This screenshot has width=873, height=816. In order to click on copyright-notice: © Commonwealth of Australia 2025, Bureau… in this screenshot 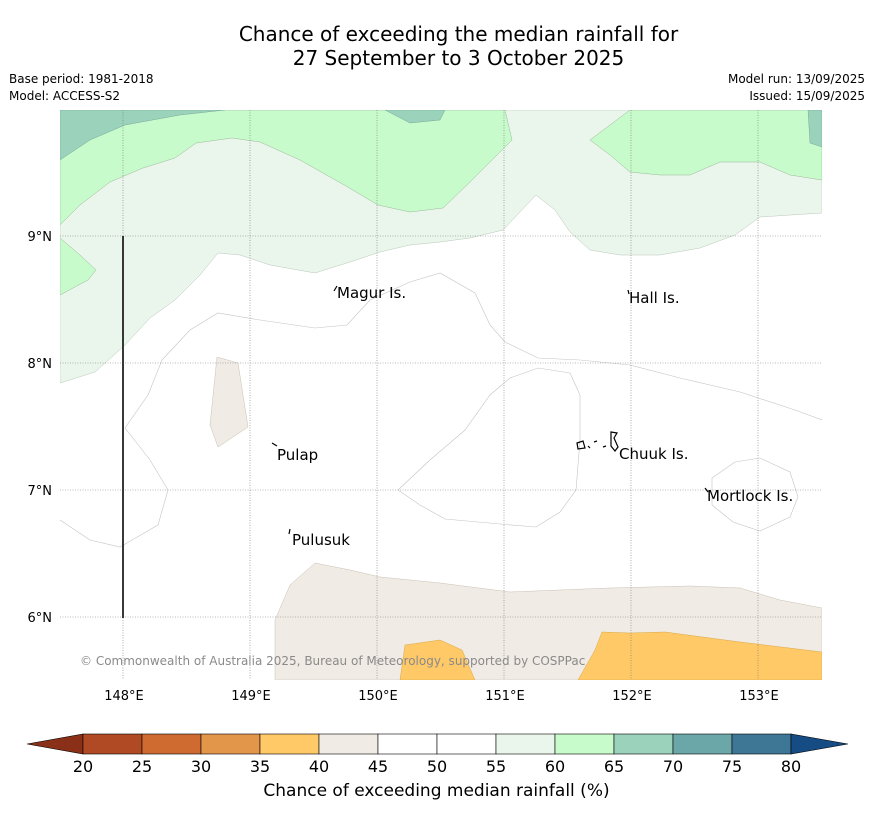, I will do `click(332, 661)`.